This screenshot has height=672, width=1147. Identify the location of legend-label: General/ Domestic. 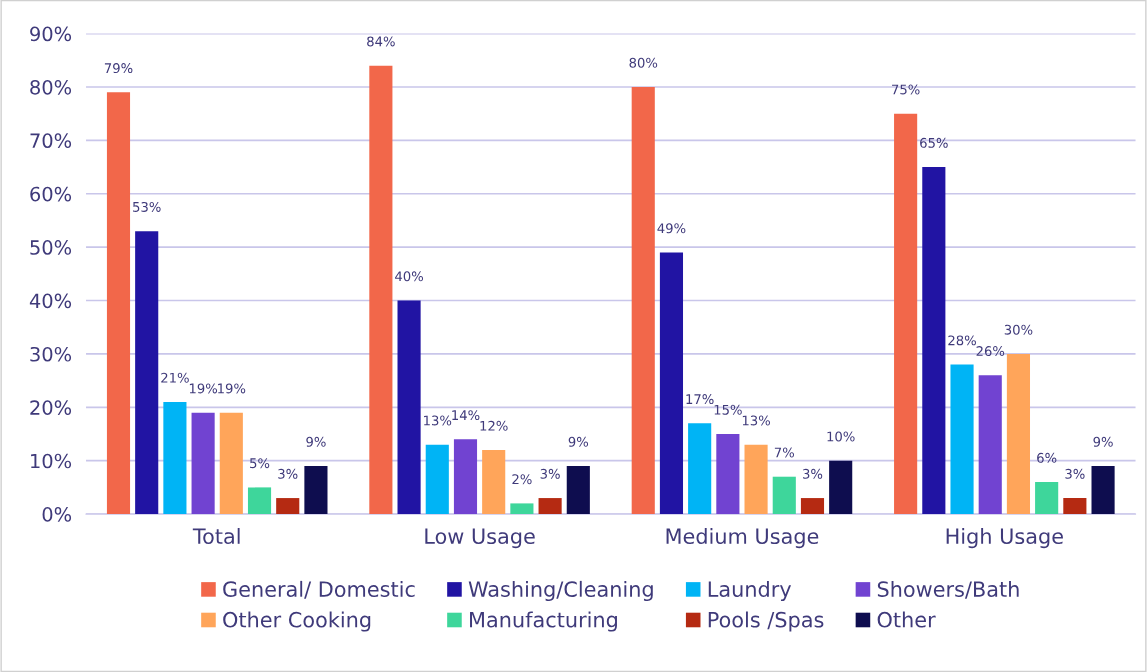
(319, 589).